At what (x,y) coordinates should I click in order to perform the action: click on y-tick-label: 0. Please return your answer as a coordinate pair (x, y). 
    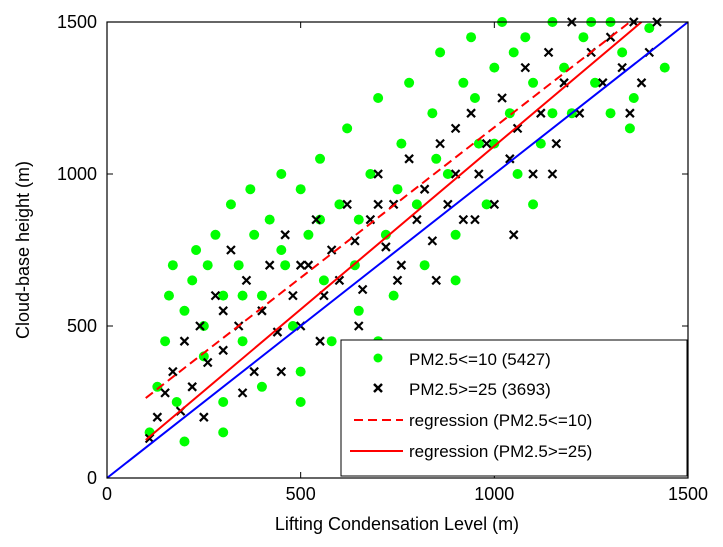
    Looking at the image, I should click on (92, 478).